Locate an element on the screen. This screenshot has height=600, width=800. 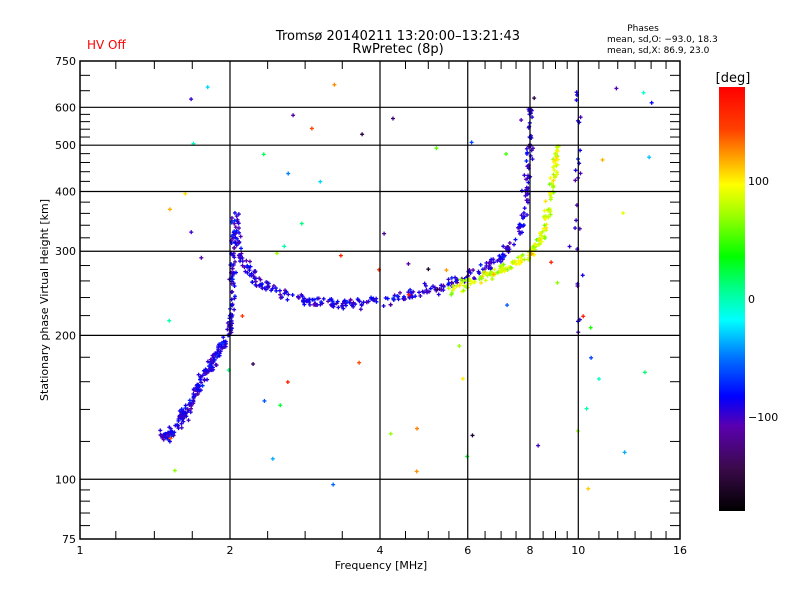
colorbar-ticks: 100 0 −100 is located at coordinates (763, 299).